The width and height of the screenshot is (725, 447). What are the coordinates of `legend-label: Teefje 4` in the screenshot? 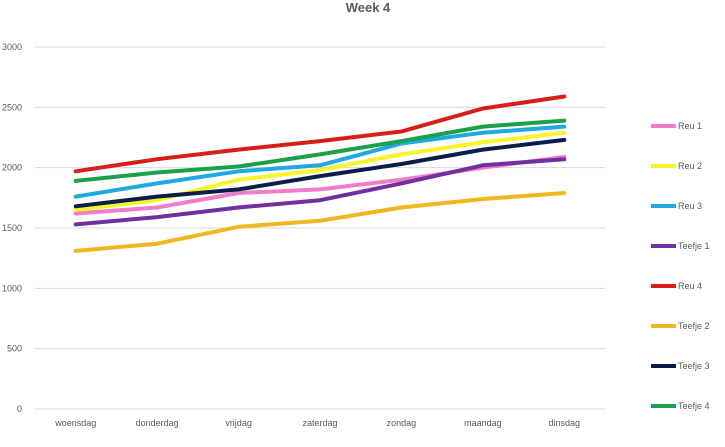 It's located at (694, 406).